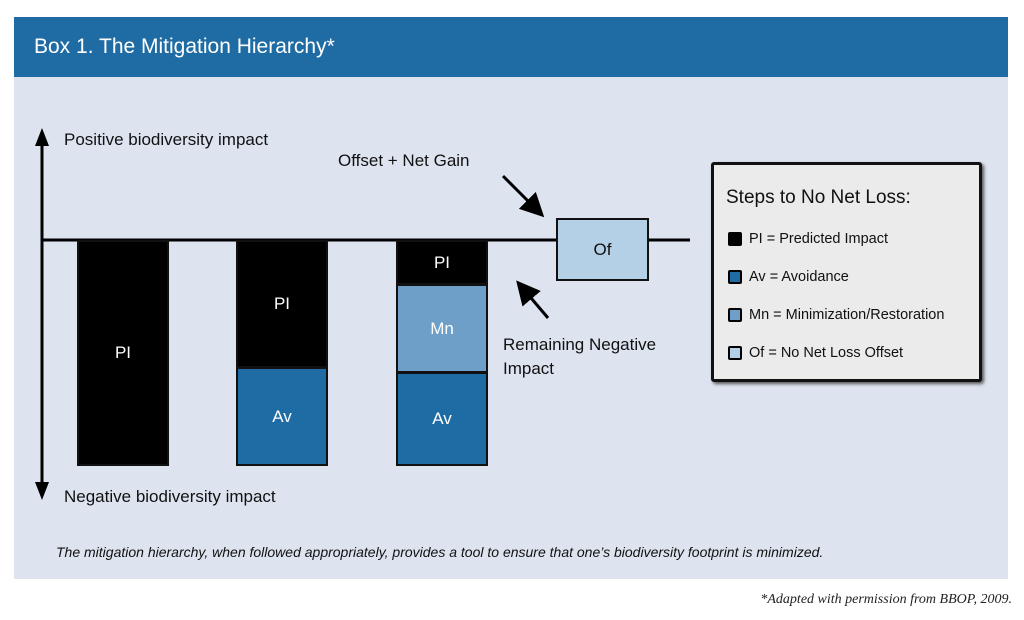 This screenshot has width=1024, height=620. What do you see at coordinates (735, 239) in the screenshot?
I see `pi-swatch-icon` at bounding box center [735, 239].